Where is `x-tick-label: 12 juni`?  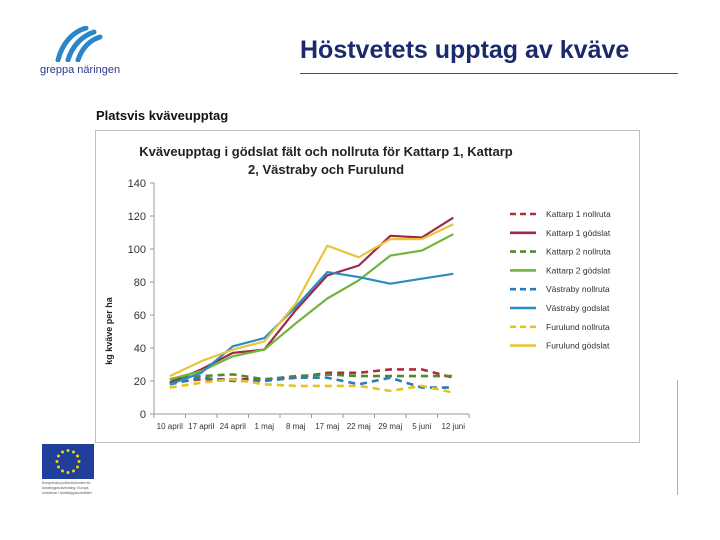 x-tick-label: 12 juni is located at coordinates (453, 426).